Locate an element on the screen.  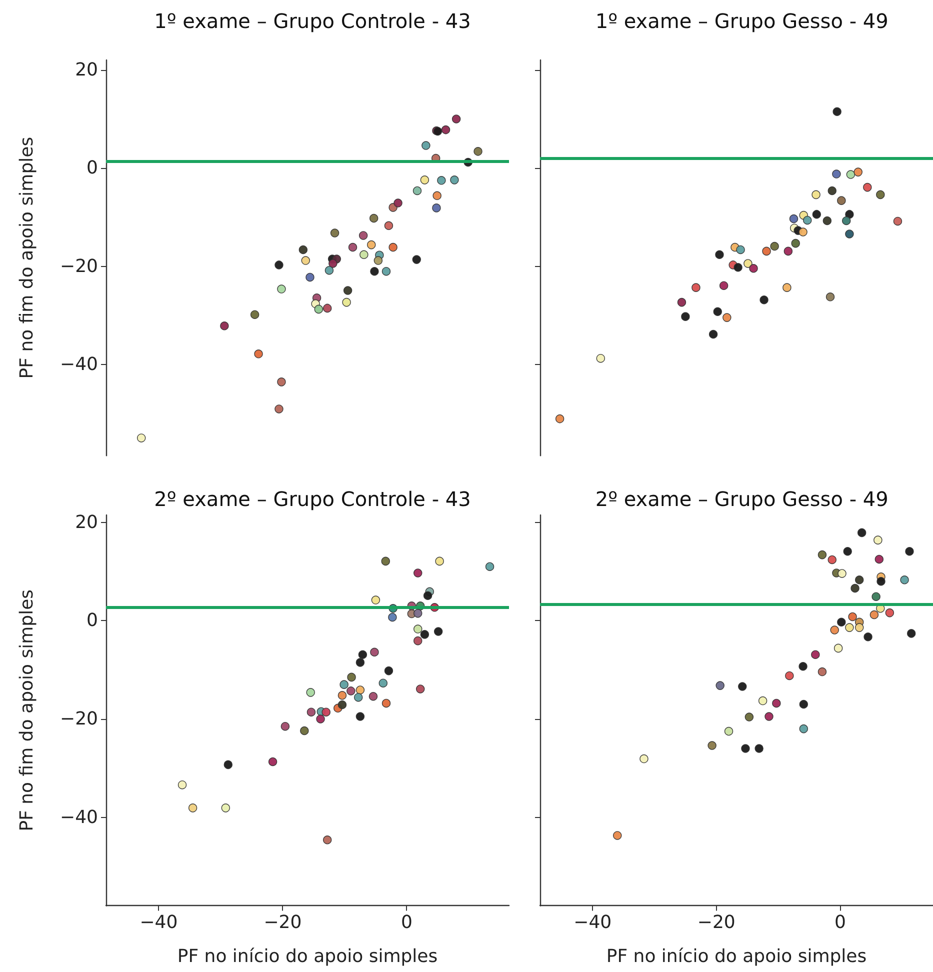
chart-title: 1º exame – Grupo Controle - 43 is located at coordinates (312, 21).